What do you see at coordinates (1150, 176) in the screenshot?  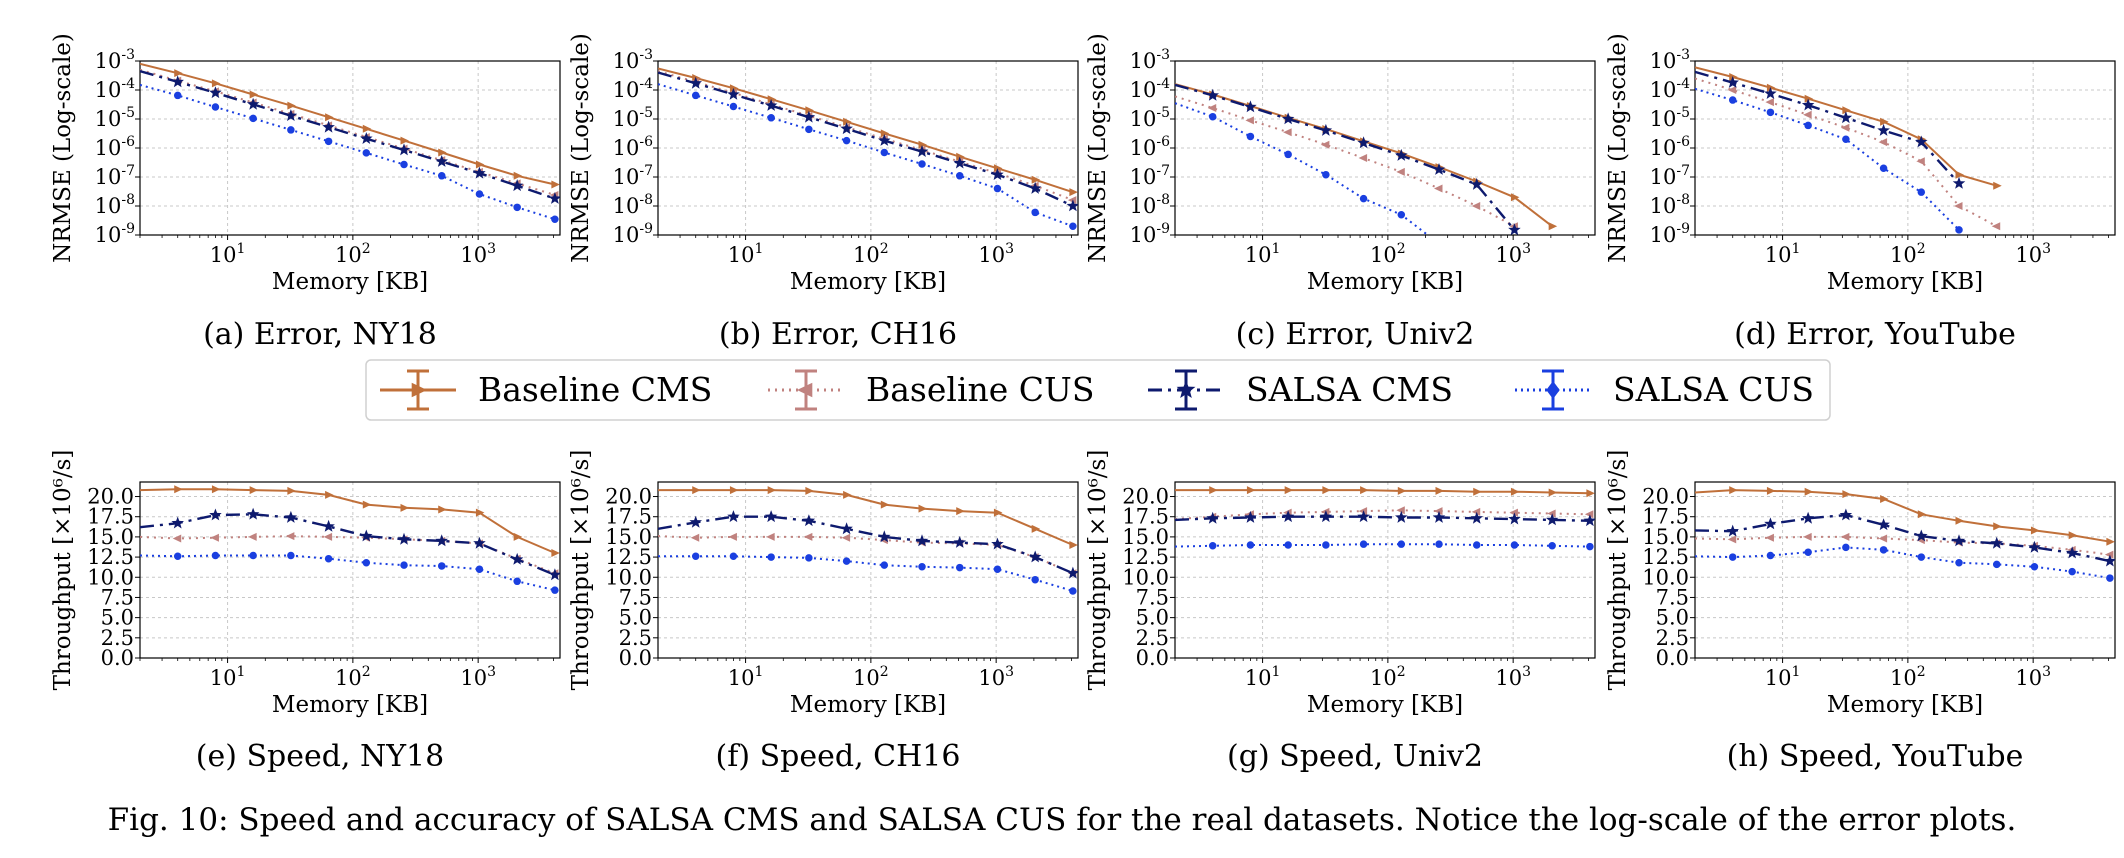 I see `y-tick-label: 10⁻⁷` at bounding box center [1150, 176].